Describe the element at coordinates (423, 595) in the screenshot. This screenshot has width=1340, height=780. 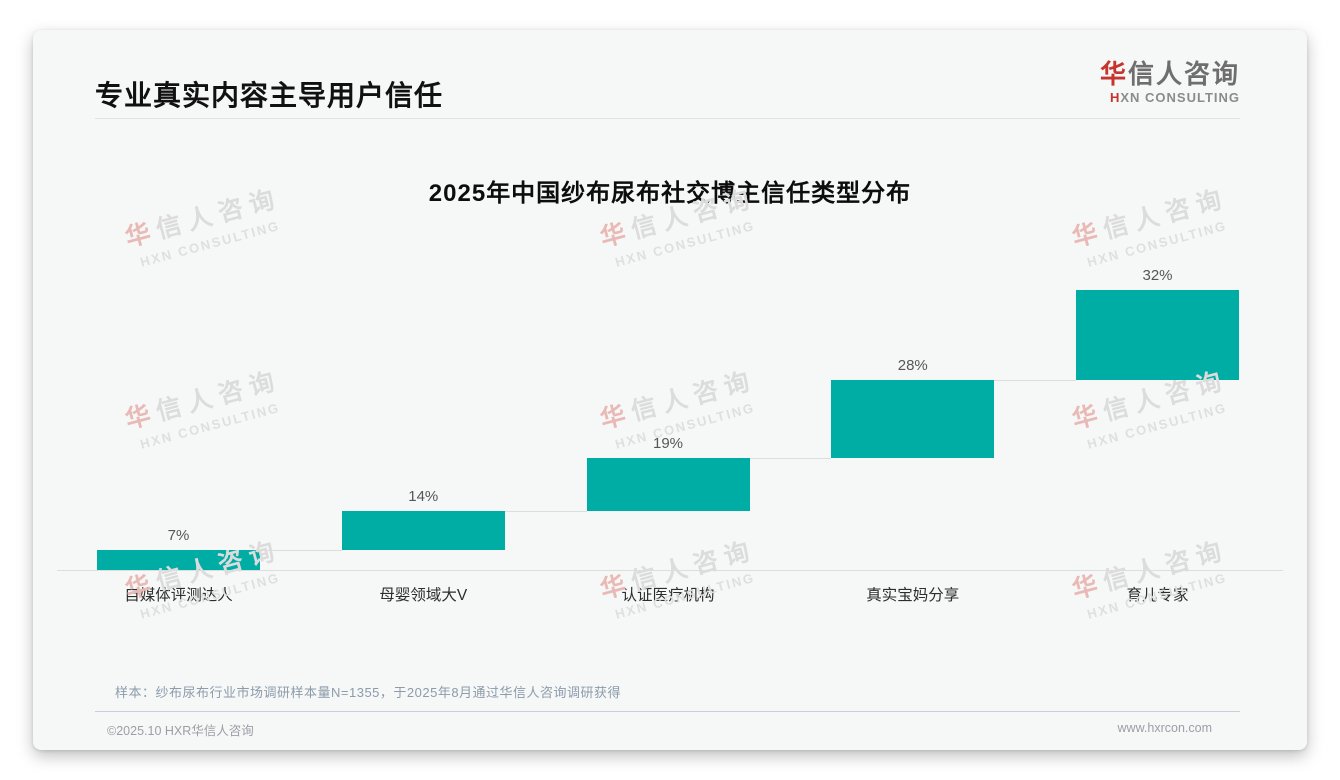
I see `category-label: 母婴领域大V` at that location.